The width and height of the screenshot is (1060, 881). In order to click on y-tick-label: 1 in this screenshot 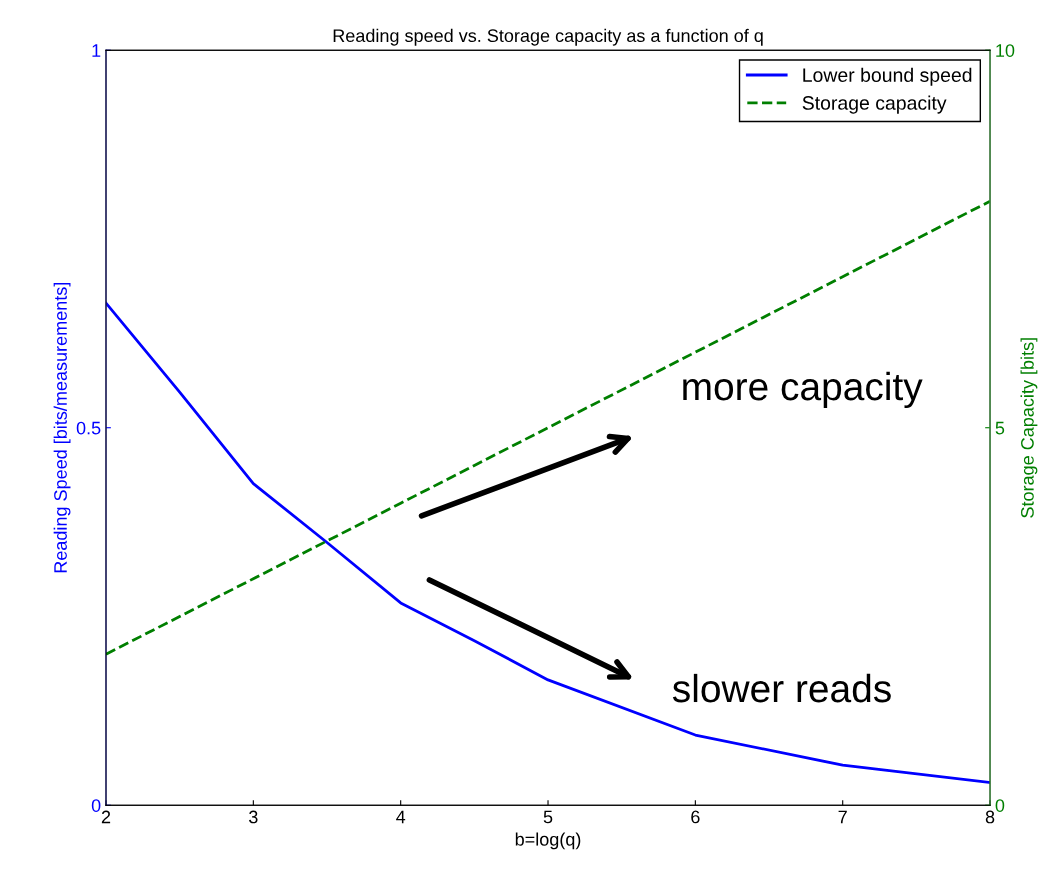, I will do `click(96, 50)`.